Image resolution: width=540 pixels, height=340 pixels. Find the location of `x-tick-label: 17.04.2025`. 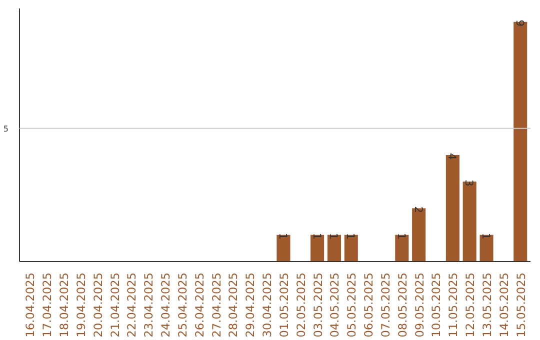

x-tick-label: 17.04.2025 is located at coordinates (47, 305).